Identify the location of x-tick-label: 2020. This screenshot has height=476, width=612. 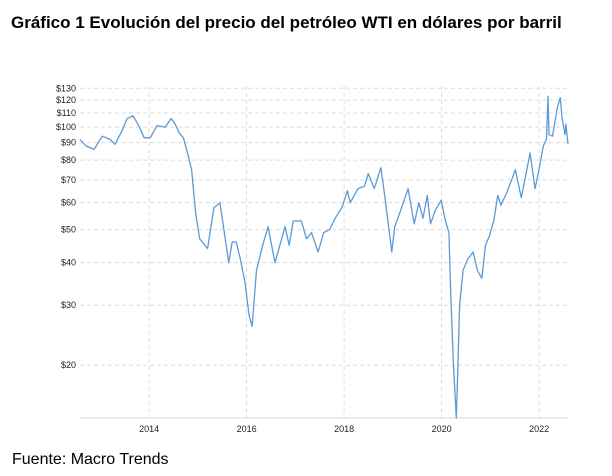
(442, 429).